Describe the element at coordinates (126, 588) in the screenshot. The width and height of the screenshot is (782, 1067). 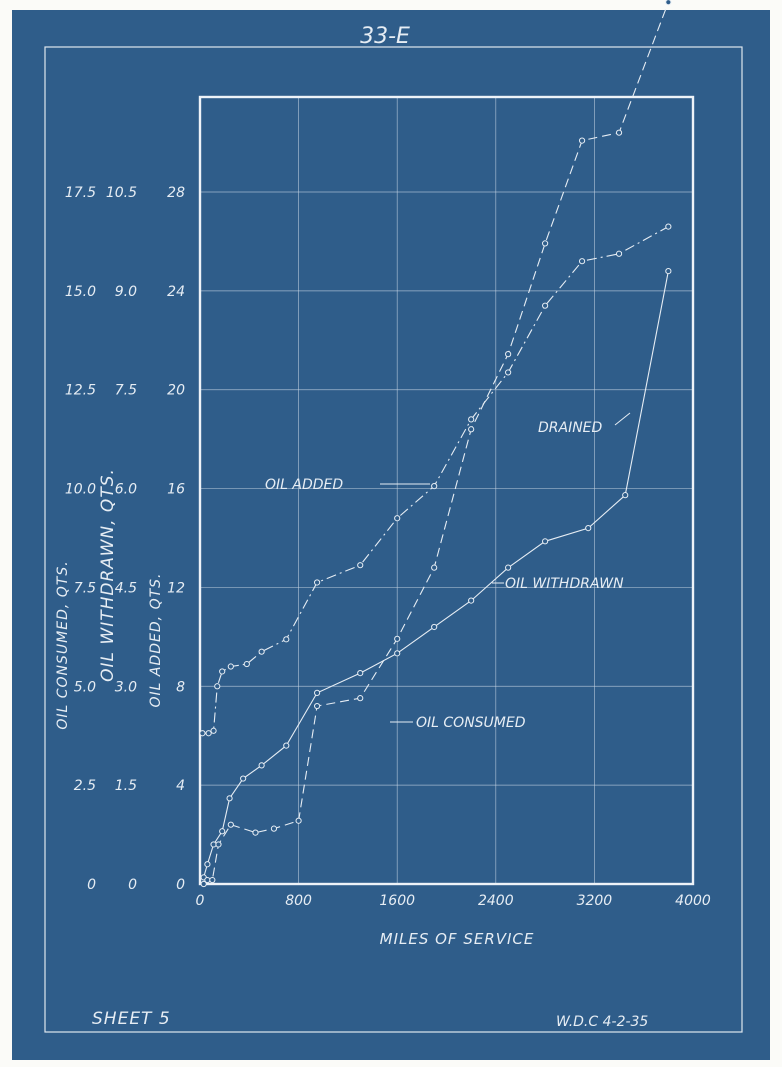
I see `y-tick-label: 4.5` at that location.